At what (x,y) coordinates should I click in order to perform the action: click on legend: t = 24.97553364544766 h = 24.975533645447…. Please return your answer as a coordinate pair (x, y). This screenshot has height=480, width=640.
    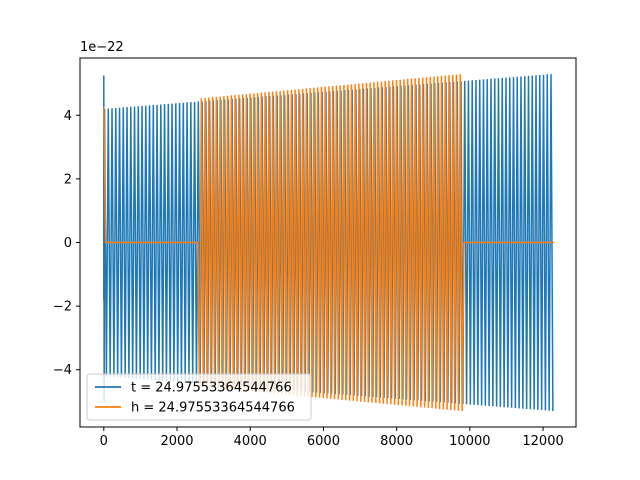
    Looking at the image, I should click on (199, 397).